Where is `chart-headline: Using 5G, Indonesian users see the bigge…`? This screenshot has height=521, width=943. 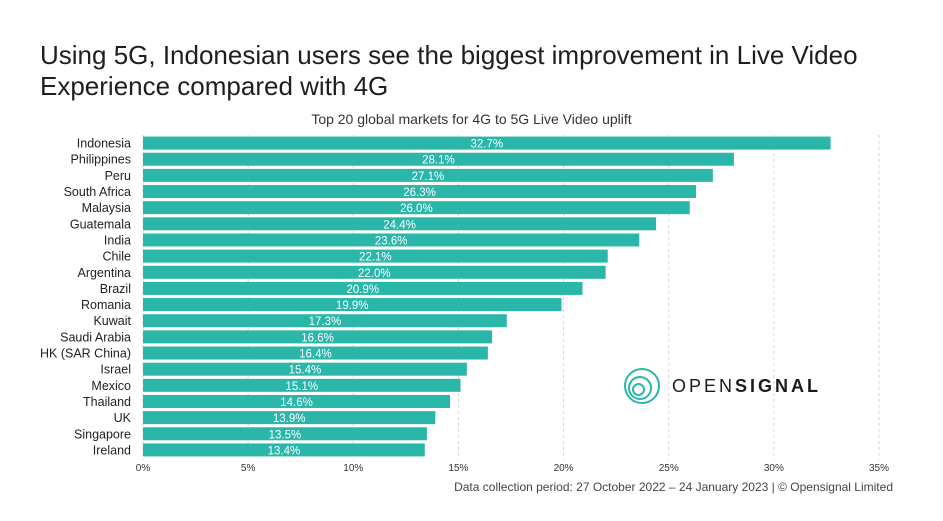 chart-headline: Using 5G, Indonesian users see the bigge… is located at coordinates (449, 70).